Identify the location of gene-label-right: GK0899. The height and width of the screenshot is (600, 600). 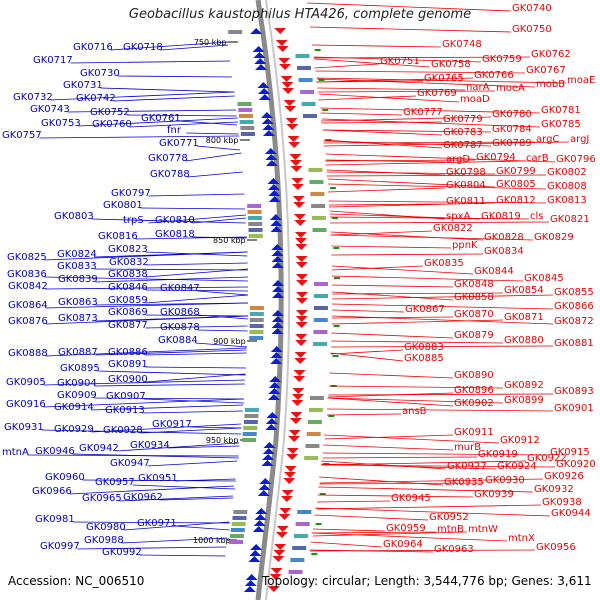
(524, 400).